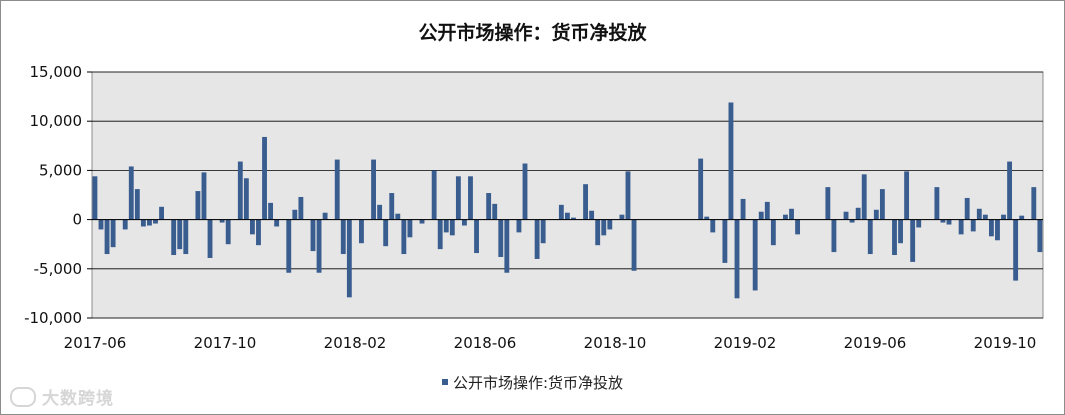 Image resolution: width=1065 pixels, height=415 pixels. I want to click on y-tick-label: 10,000, so click(56, 121).